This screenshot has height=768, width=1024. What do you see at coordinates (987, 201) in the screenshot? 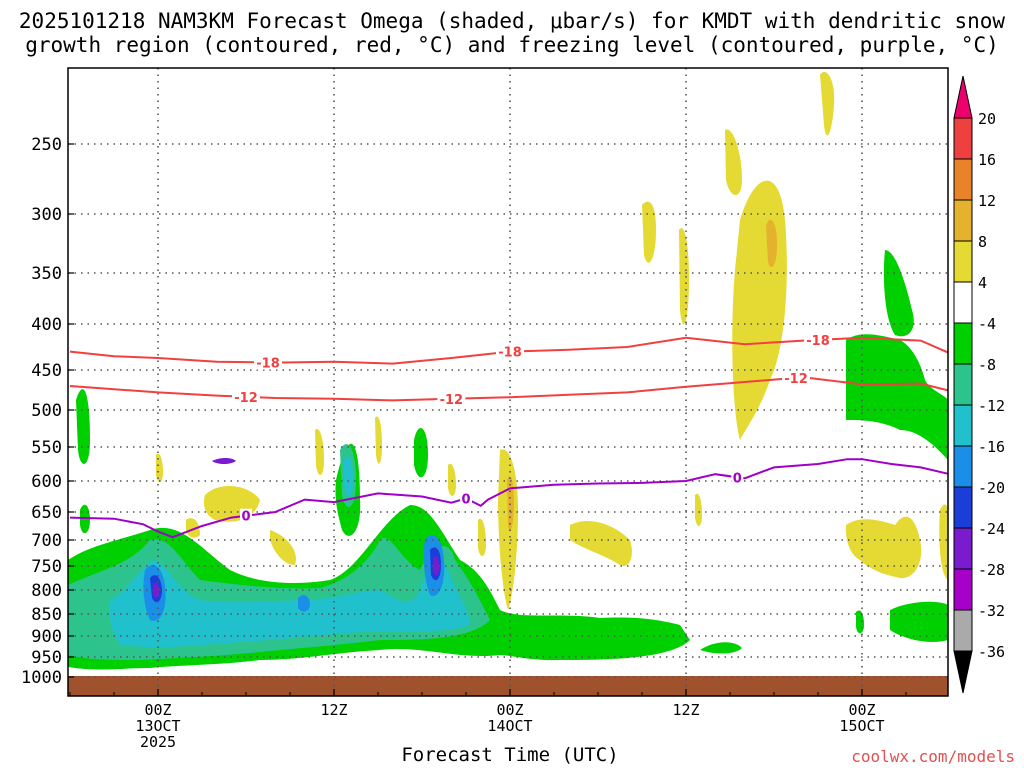
I see `colorbar-tick-label: 12` at bounding box center [987, 201].